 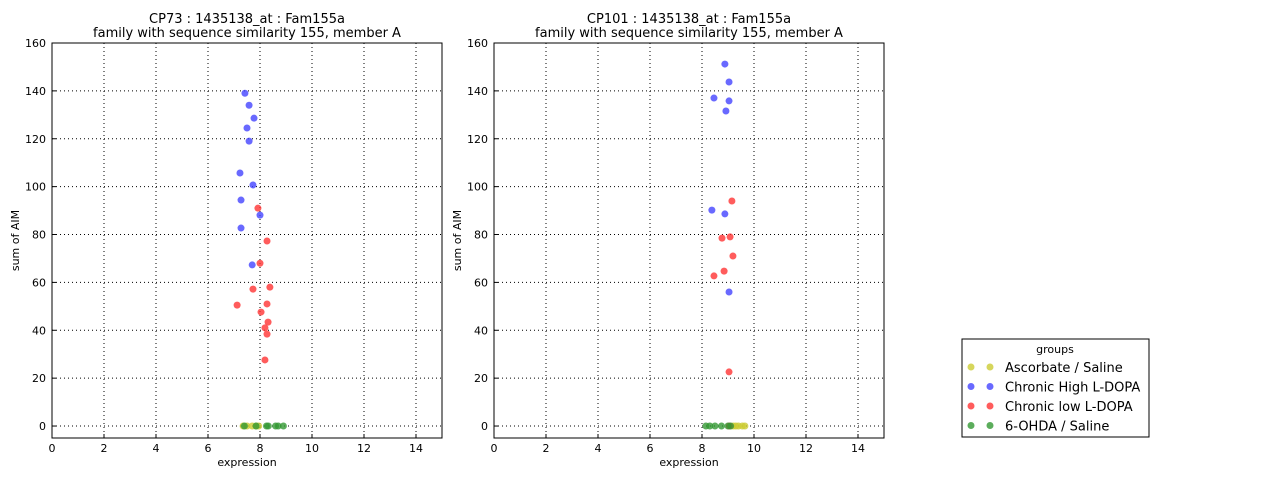 What do you see at coordinates (1072, 388) in the screenshot?
I see `legend-label: Chronic High L-DOPA` at bounding box center [1072, 388].